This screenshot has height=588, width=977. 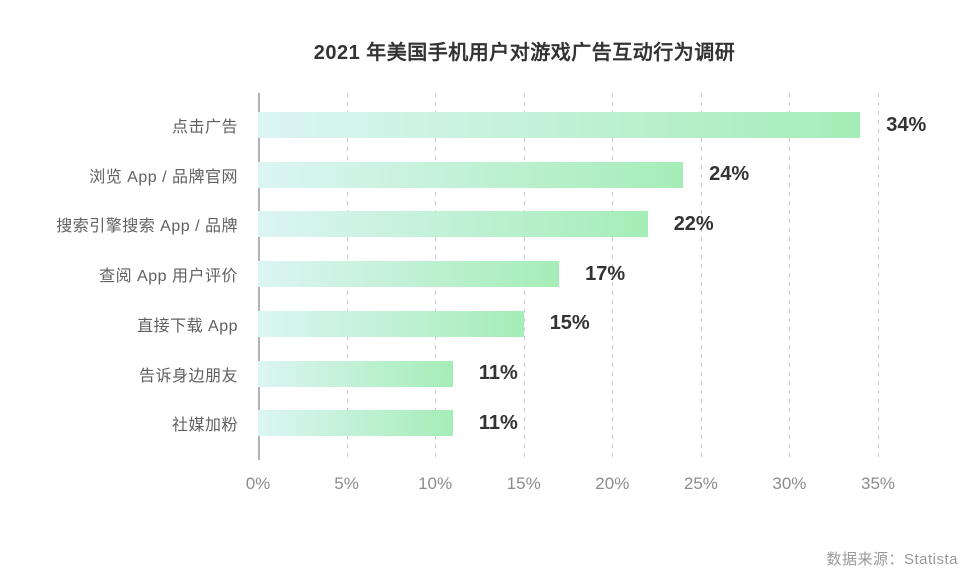 I want to click on category-label: 社媒加粉, so click(x=204, y=426).